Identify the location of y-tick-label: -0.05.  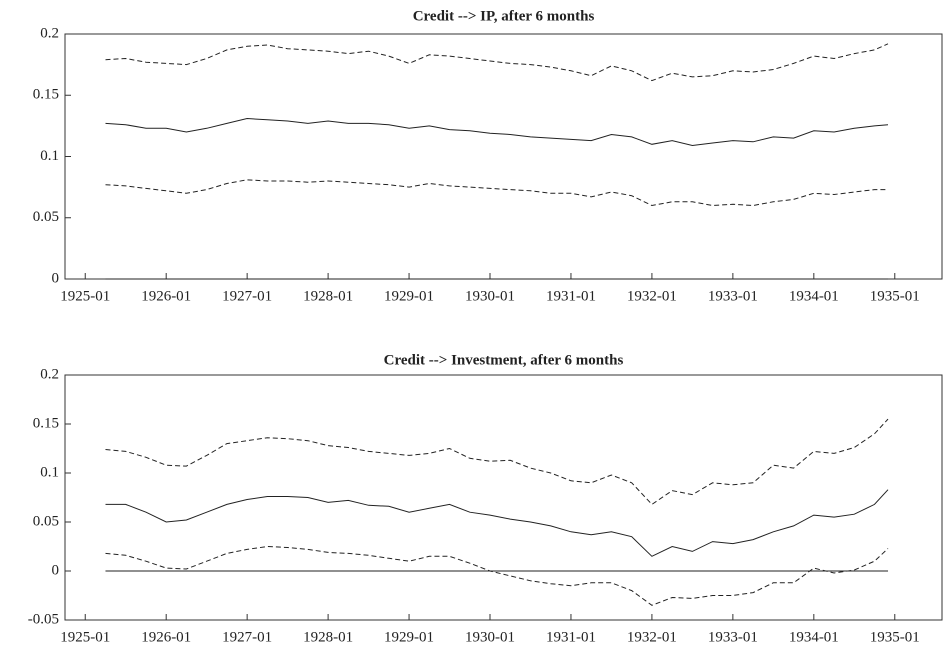
(43, 619).